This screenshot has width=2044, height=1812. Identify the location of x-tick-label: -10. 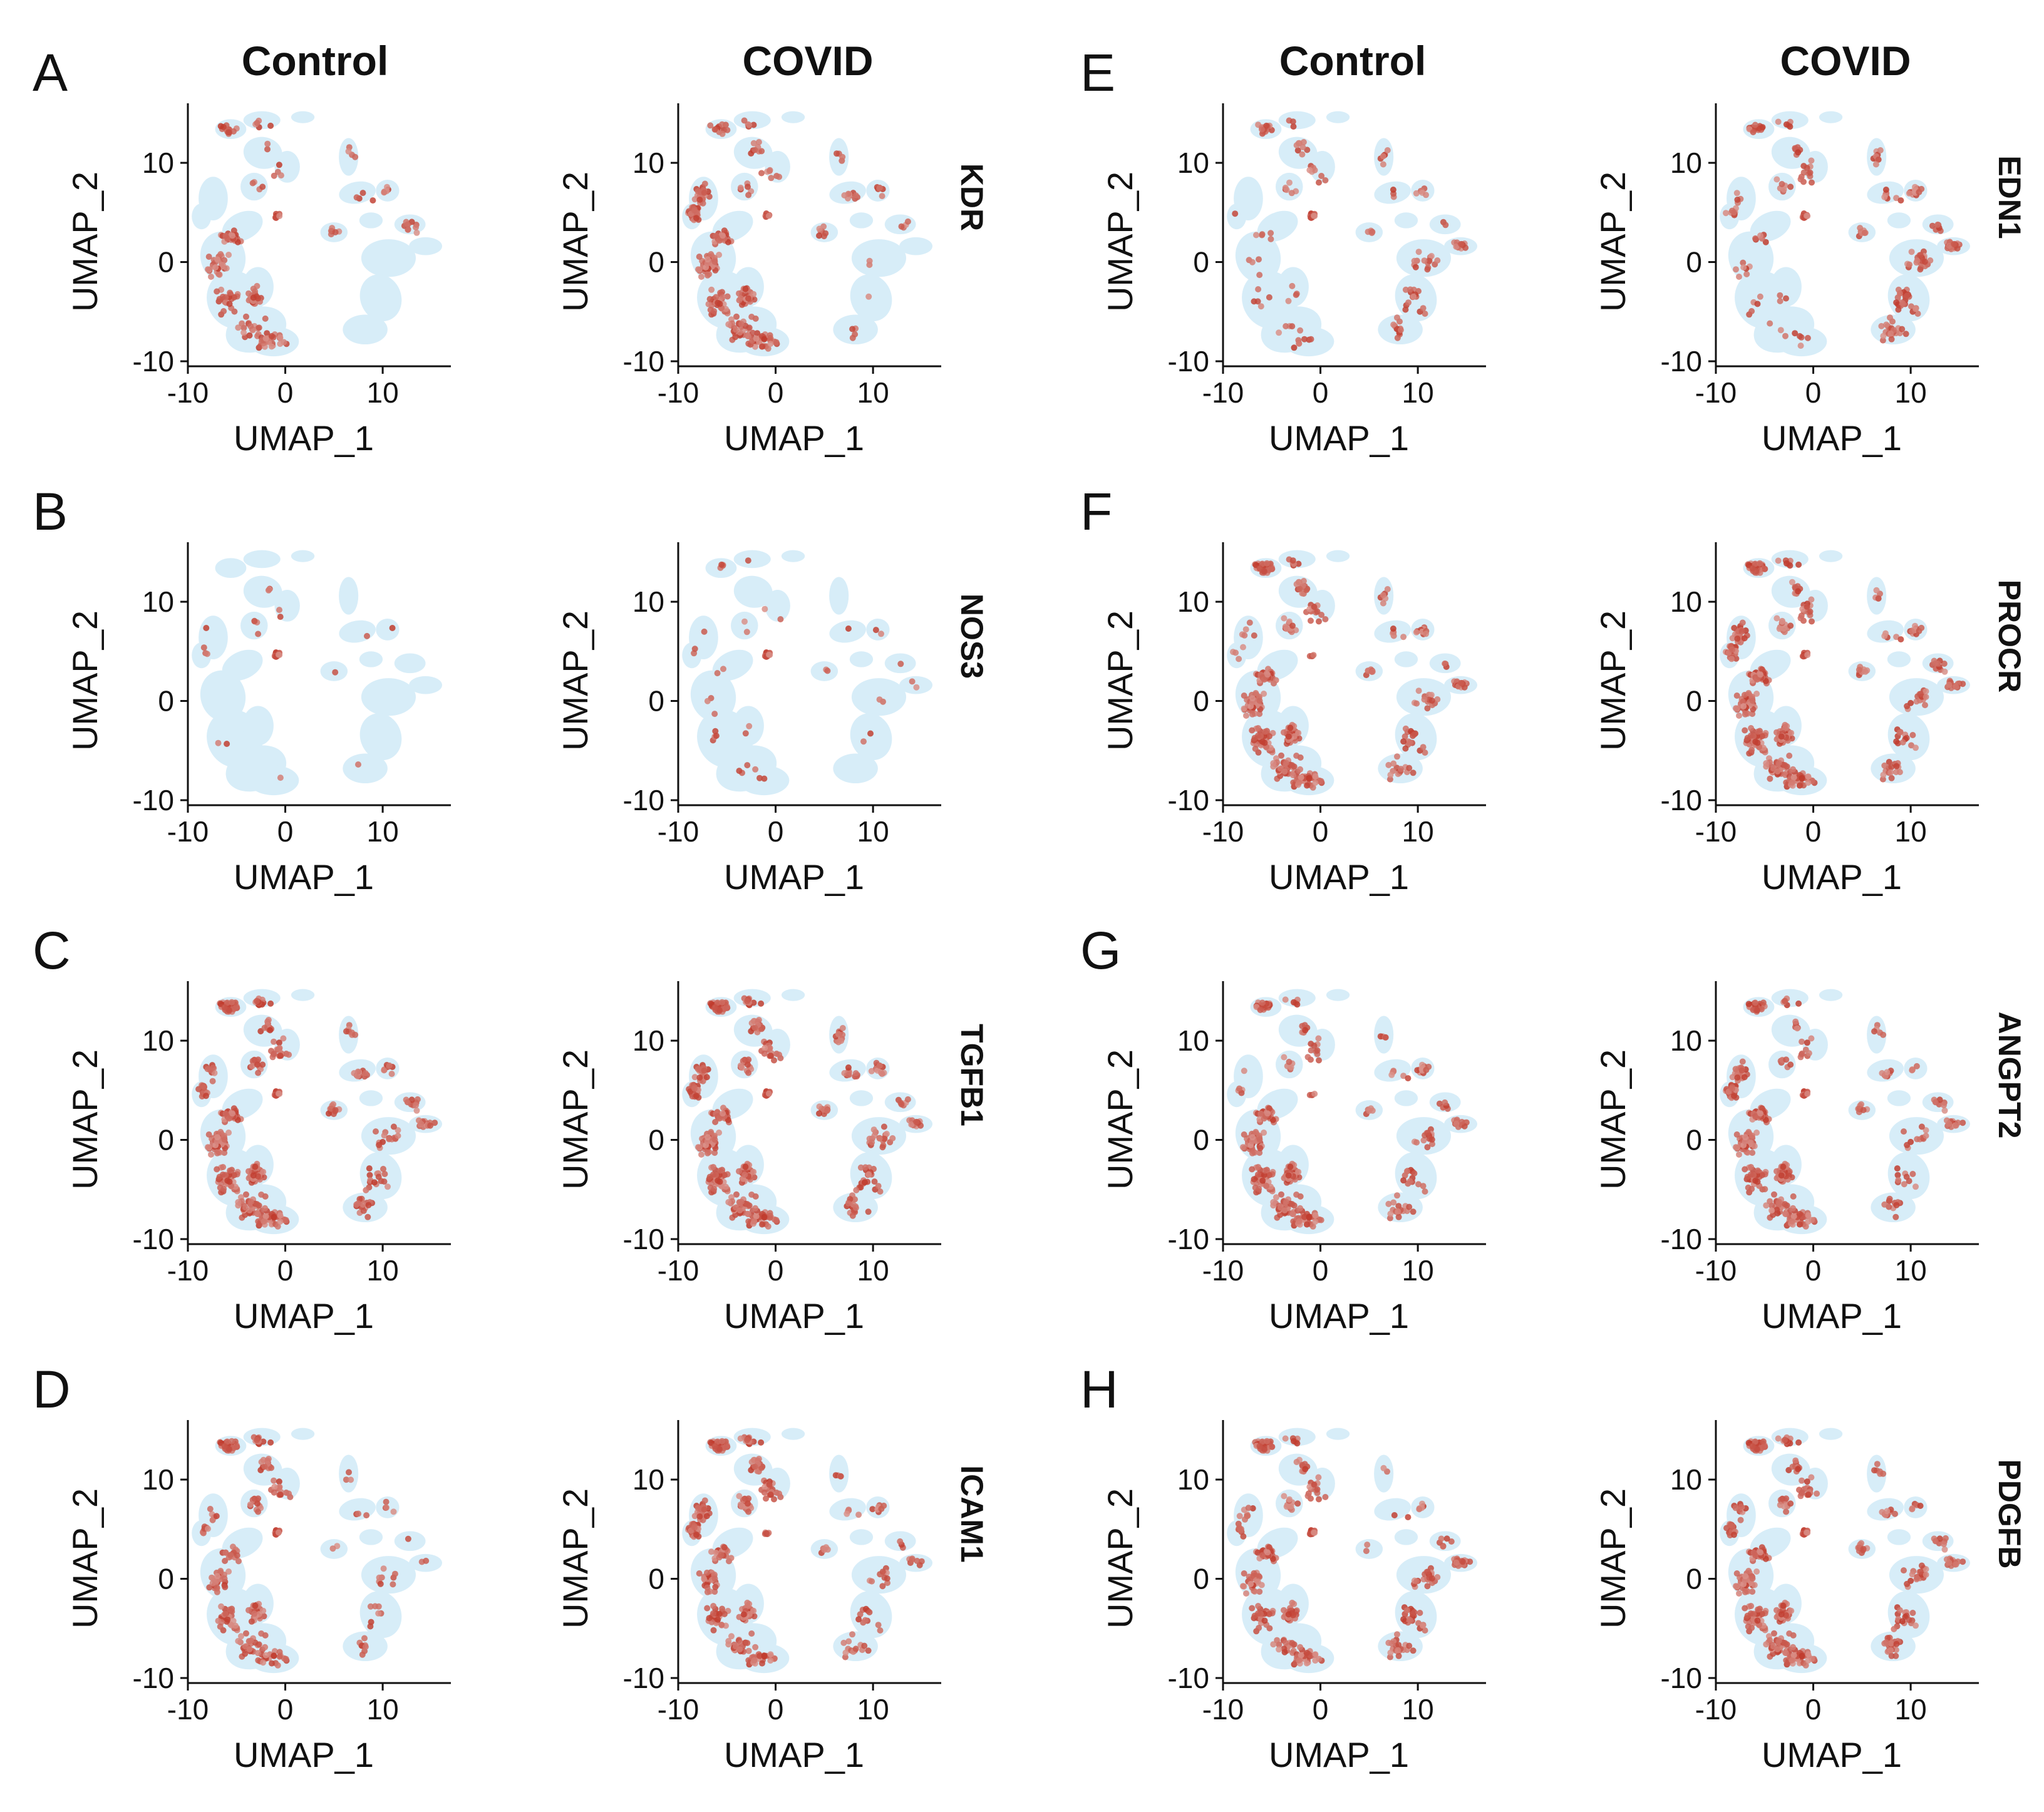
(678, 392).